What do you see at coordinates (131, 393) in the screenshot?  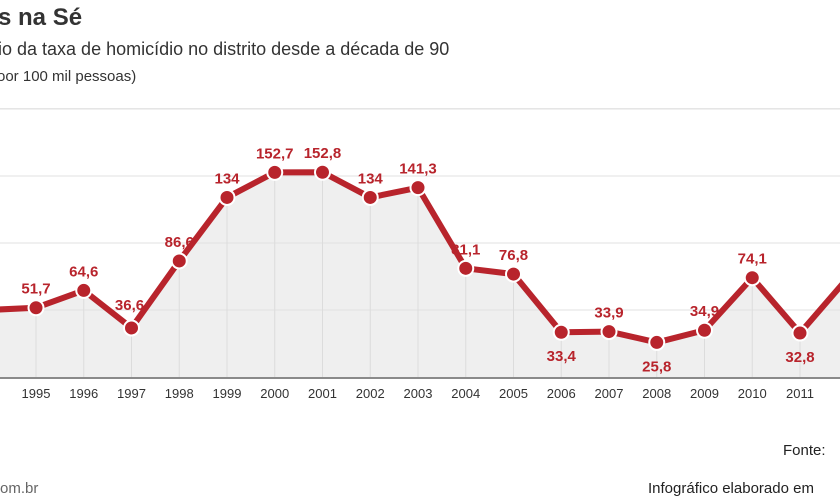 I see `x-tick-label: 1997` at bounding box center [131, 393].